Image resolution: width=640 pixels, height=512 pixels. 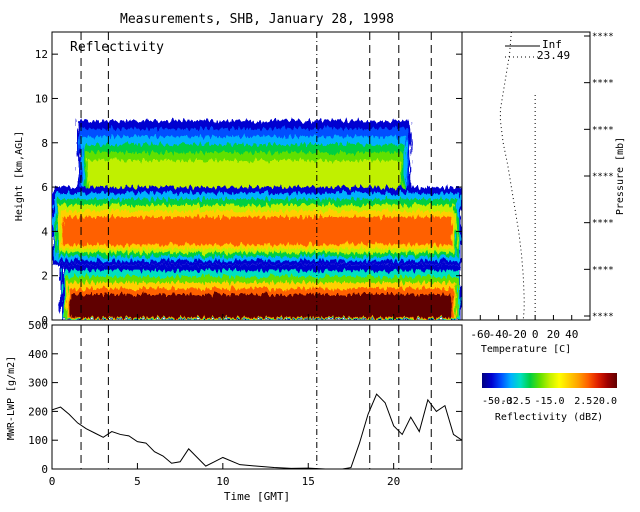 What do you see at coordinates (583, 401) in the screenshot?
I see `colorbar-tick-label: 2.5` at bounding box center [583, 401].